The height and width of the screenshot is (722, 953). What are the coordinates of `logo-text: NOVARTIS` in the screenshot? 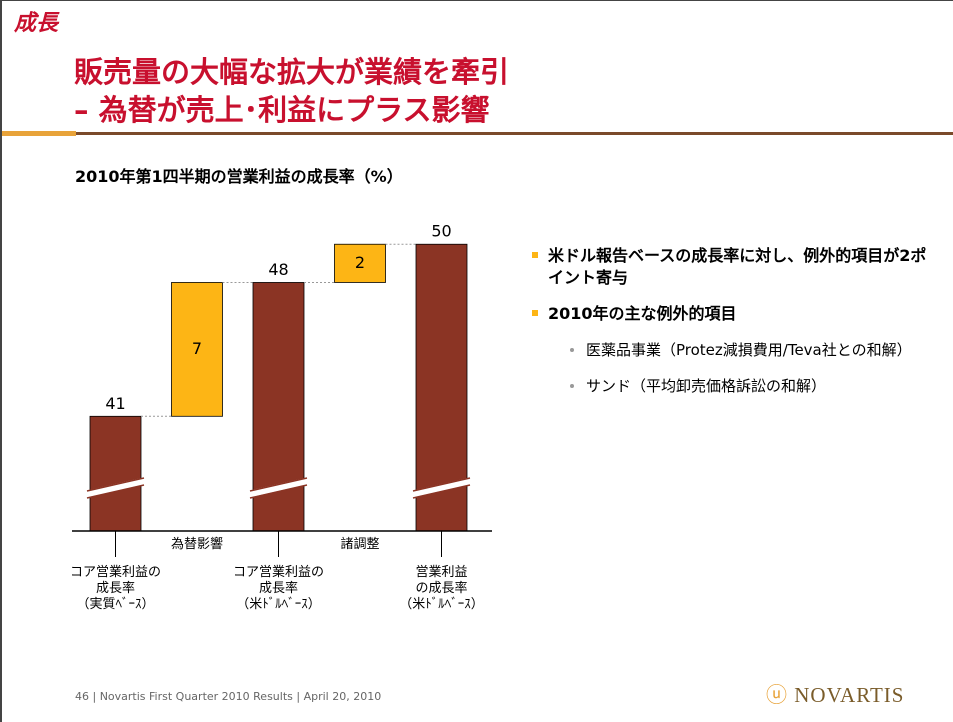 It's located at (849, 695).